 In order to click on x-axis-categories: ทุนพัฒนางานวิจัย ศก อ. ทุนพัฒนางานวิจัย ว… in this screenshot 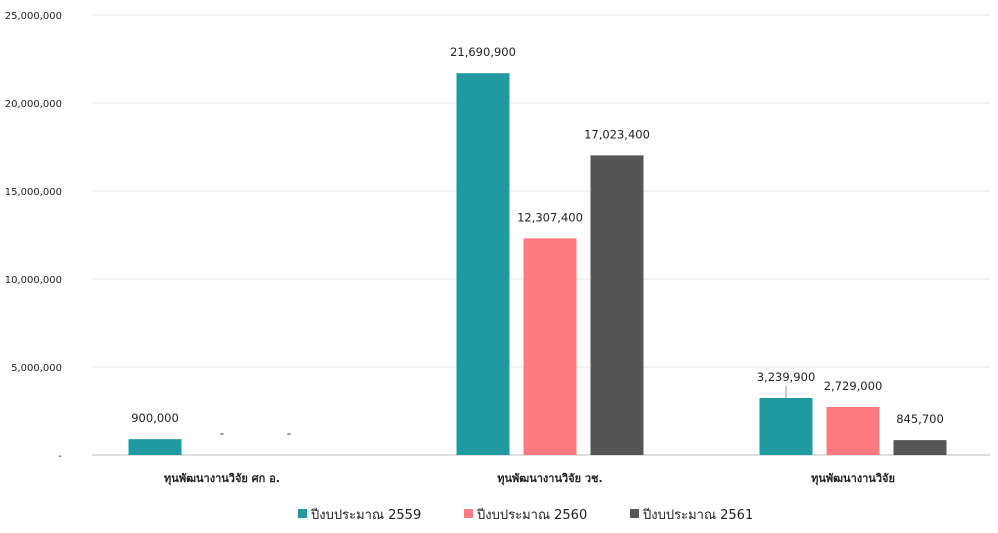, I will do `click(529, 479)`.